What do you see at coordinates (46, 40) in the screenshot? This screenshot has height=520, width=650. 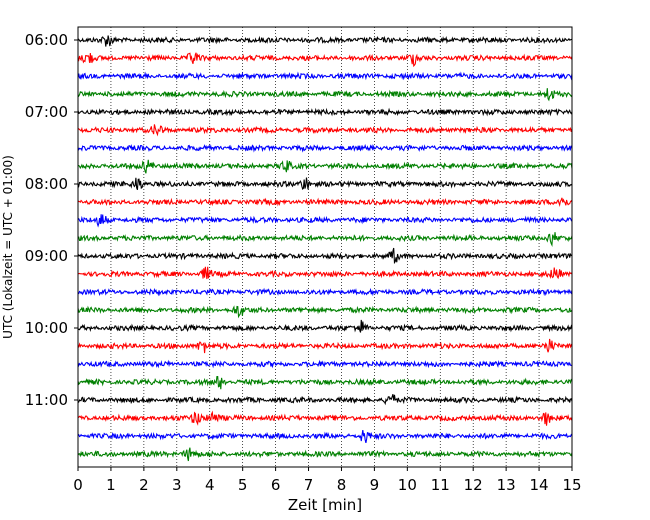 I see `y-tick-label-0600: 06:00` at bounding box center [46, 40].